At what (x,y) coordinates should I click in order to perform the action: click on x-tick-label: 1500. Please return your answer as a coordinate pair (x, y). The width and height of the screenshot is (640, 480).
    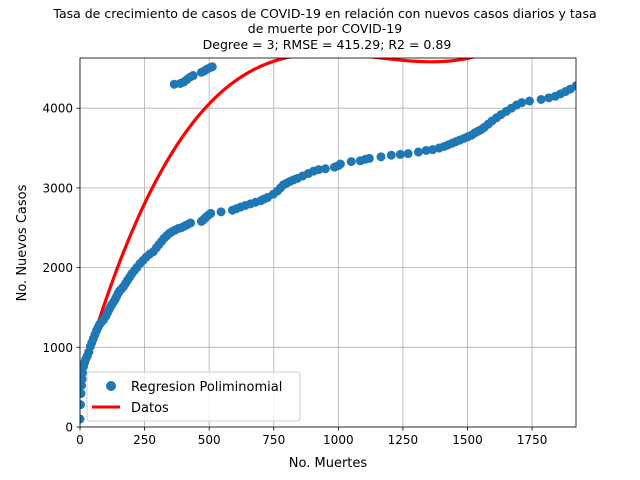
    Looking at the image, I should click on (467, 440).